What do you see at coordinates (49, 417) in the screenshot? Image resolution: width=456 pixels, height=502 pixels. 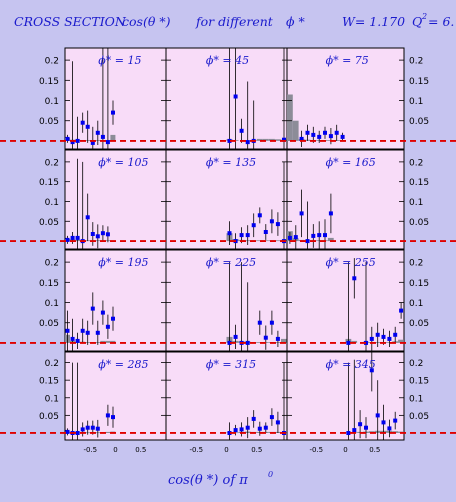 I see `y-tick-label-left: 0.05` at bounding box center [49, 417].